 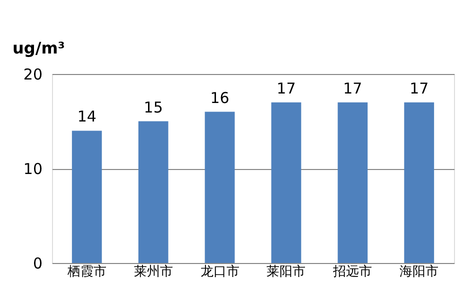 I want to click on x-tick-label: 莱州市, so click(x=153, y=272).